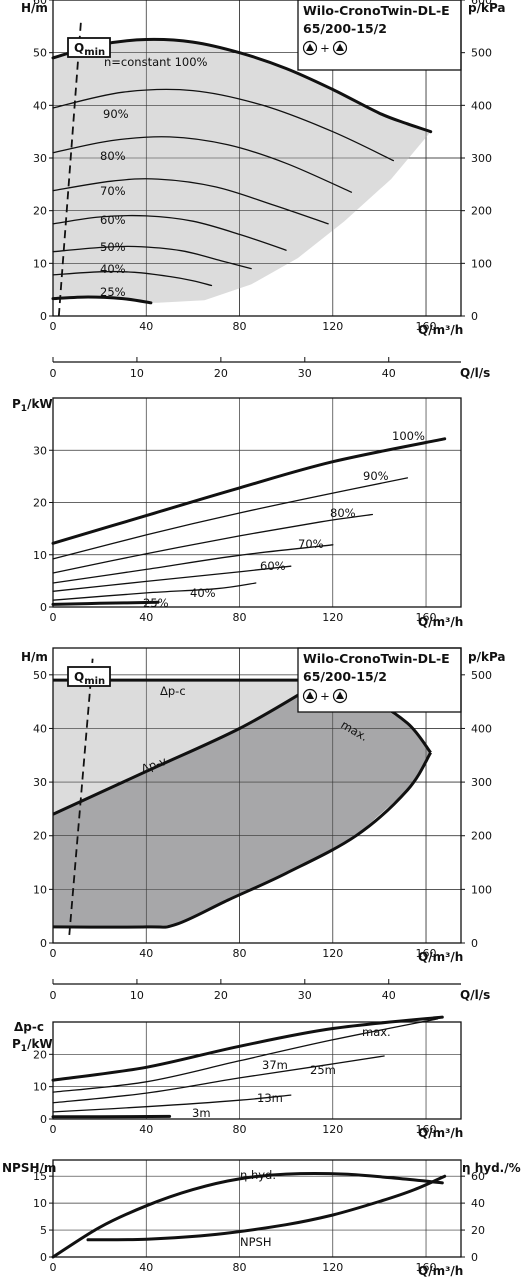  I want to click on curve-label: 90%, so click(376, 476).